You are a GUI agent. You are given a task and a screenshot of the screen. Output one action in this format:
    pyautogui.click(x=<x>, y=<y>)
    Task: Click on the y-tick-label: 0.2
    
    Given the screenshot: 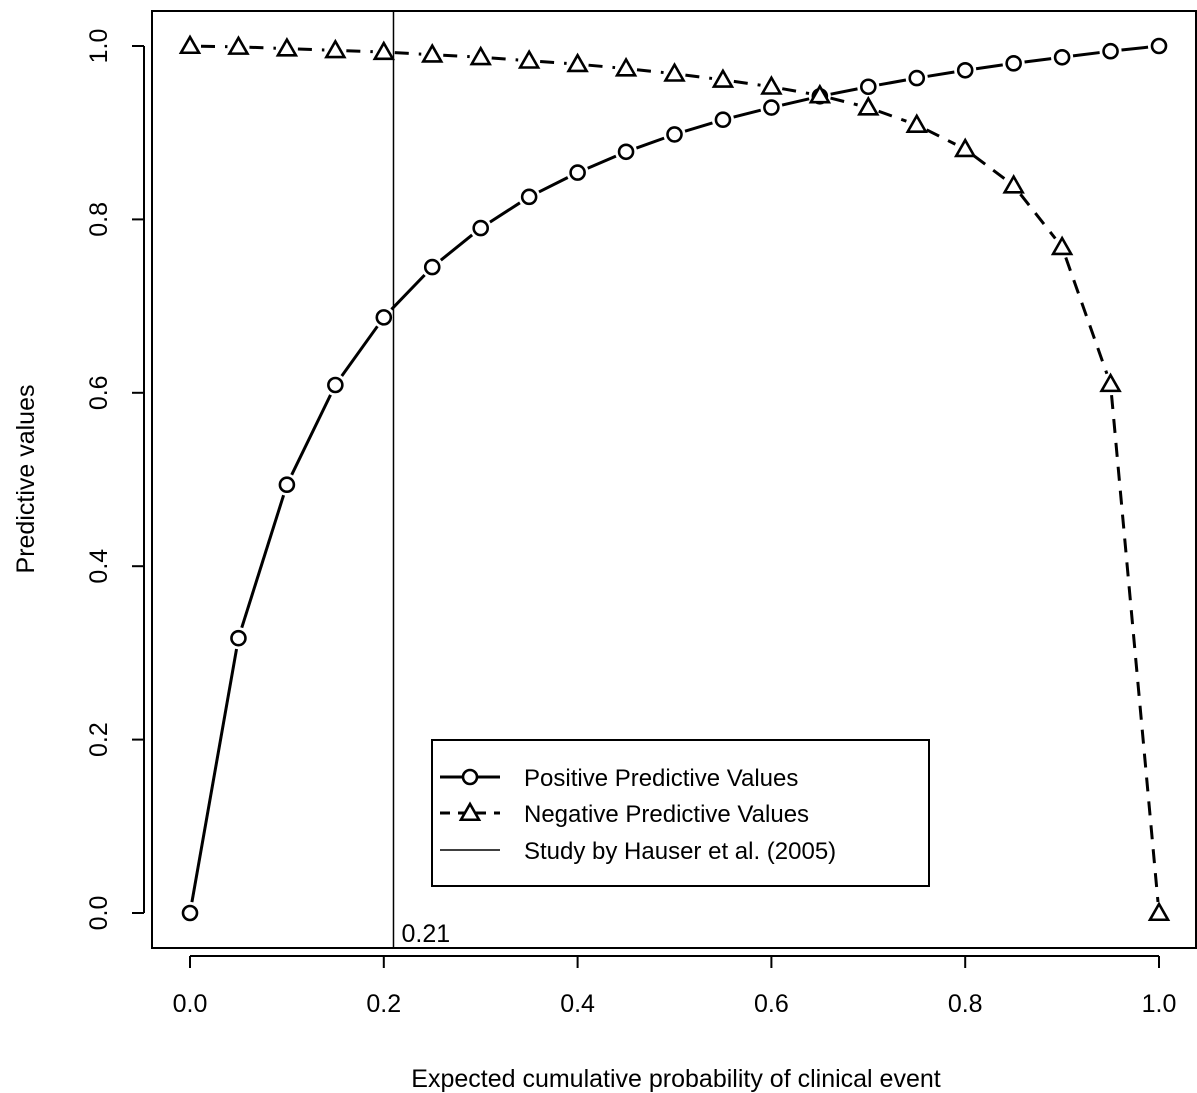 What is the action you would take?
    pyautogui.click(x=99, y=739)
    